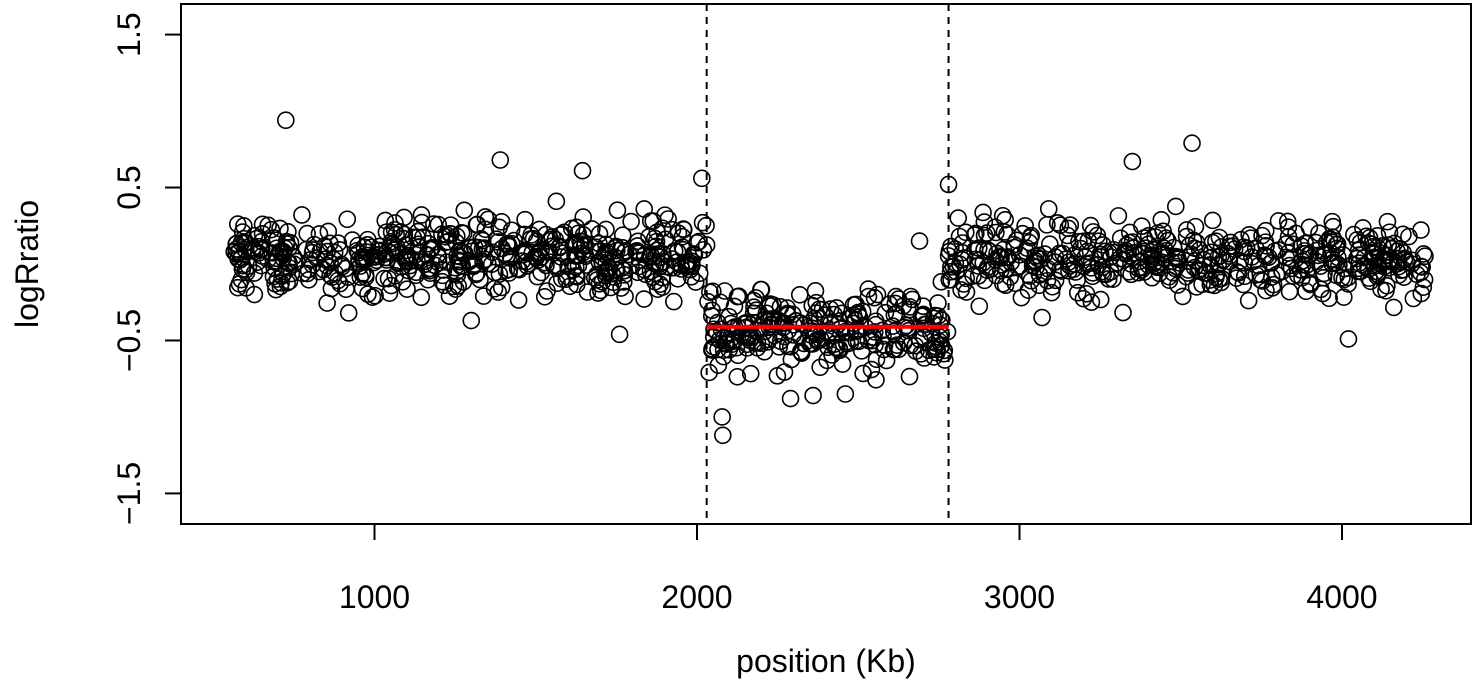 Image resolution: width=1479 pixels, height=685 pixels. Describe the element at coordinates (27, 264) in the screenshot. I see `y-axis-label: logRratio` at that location.